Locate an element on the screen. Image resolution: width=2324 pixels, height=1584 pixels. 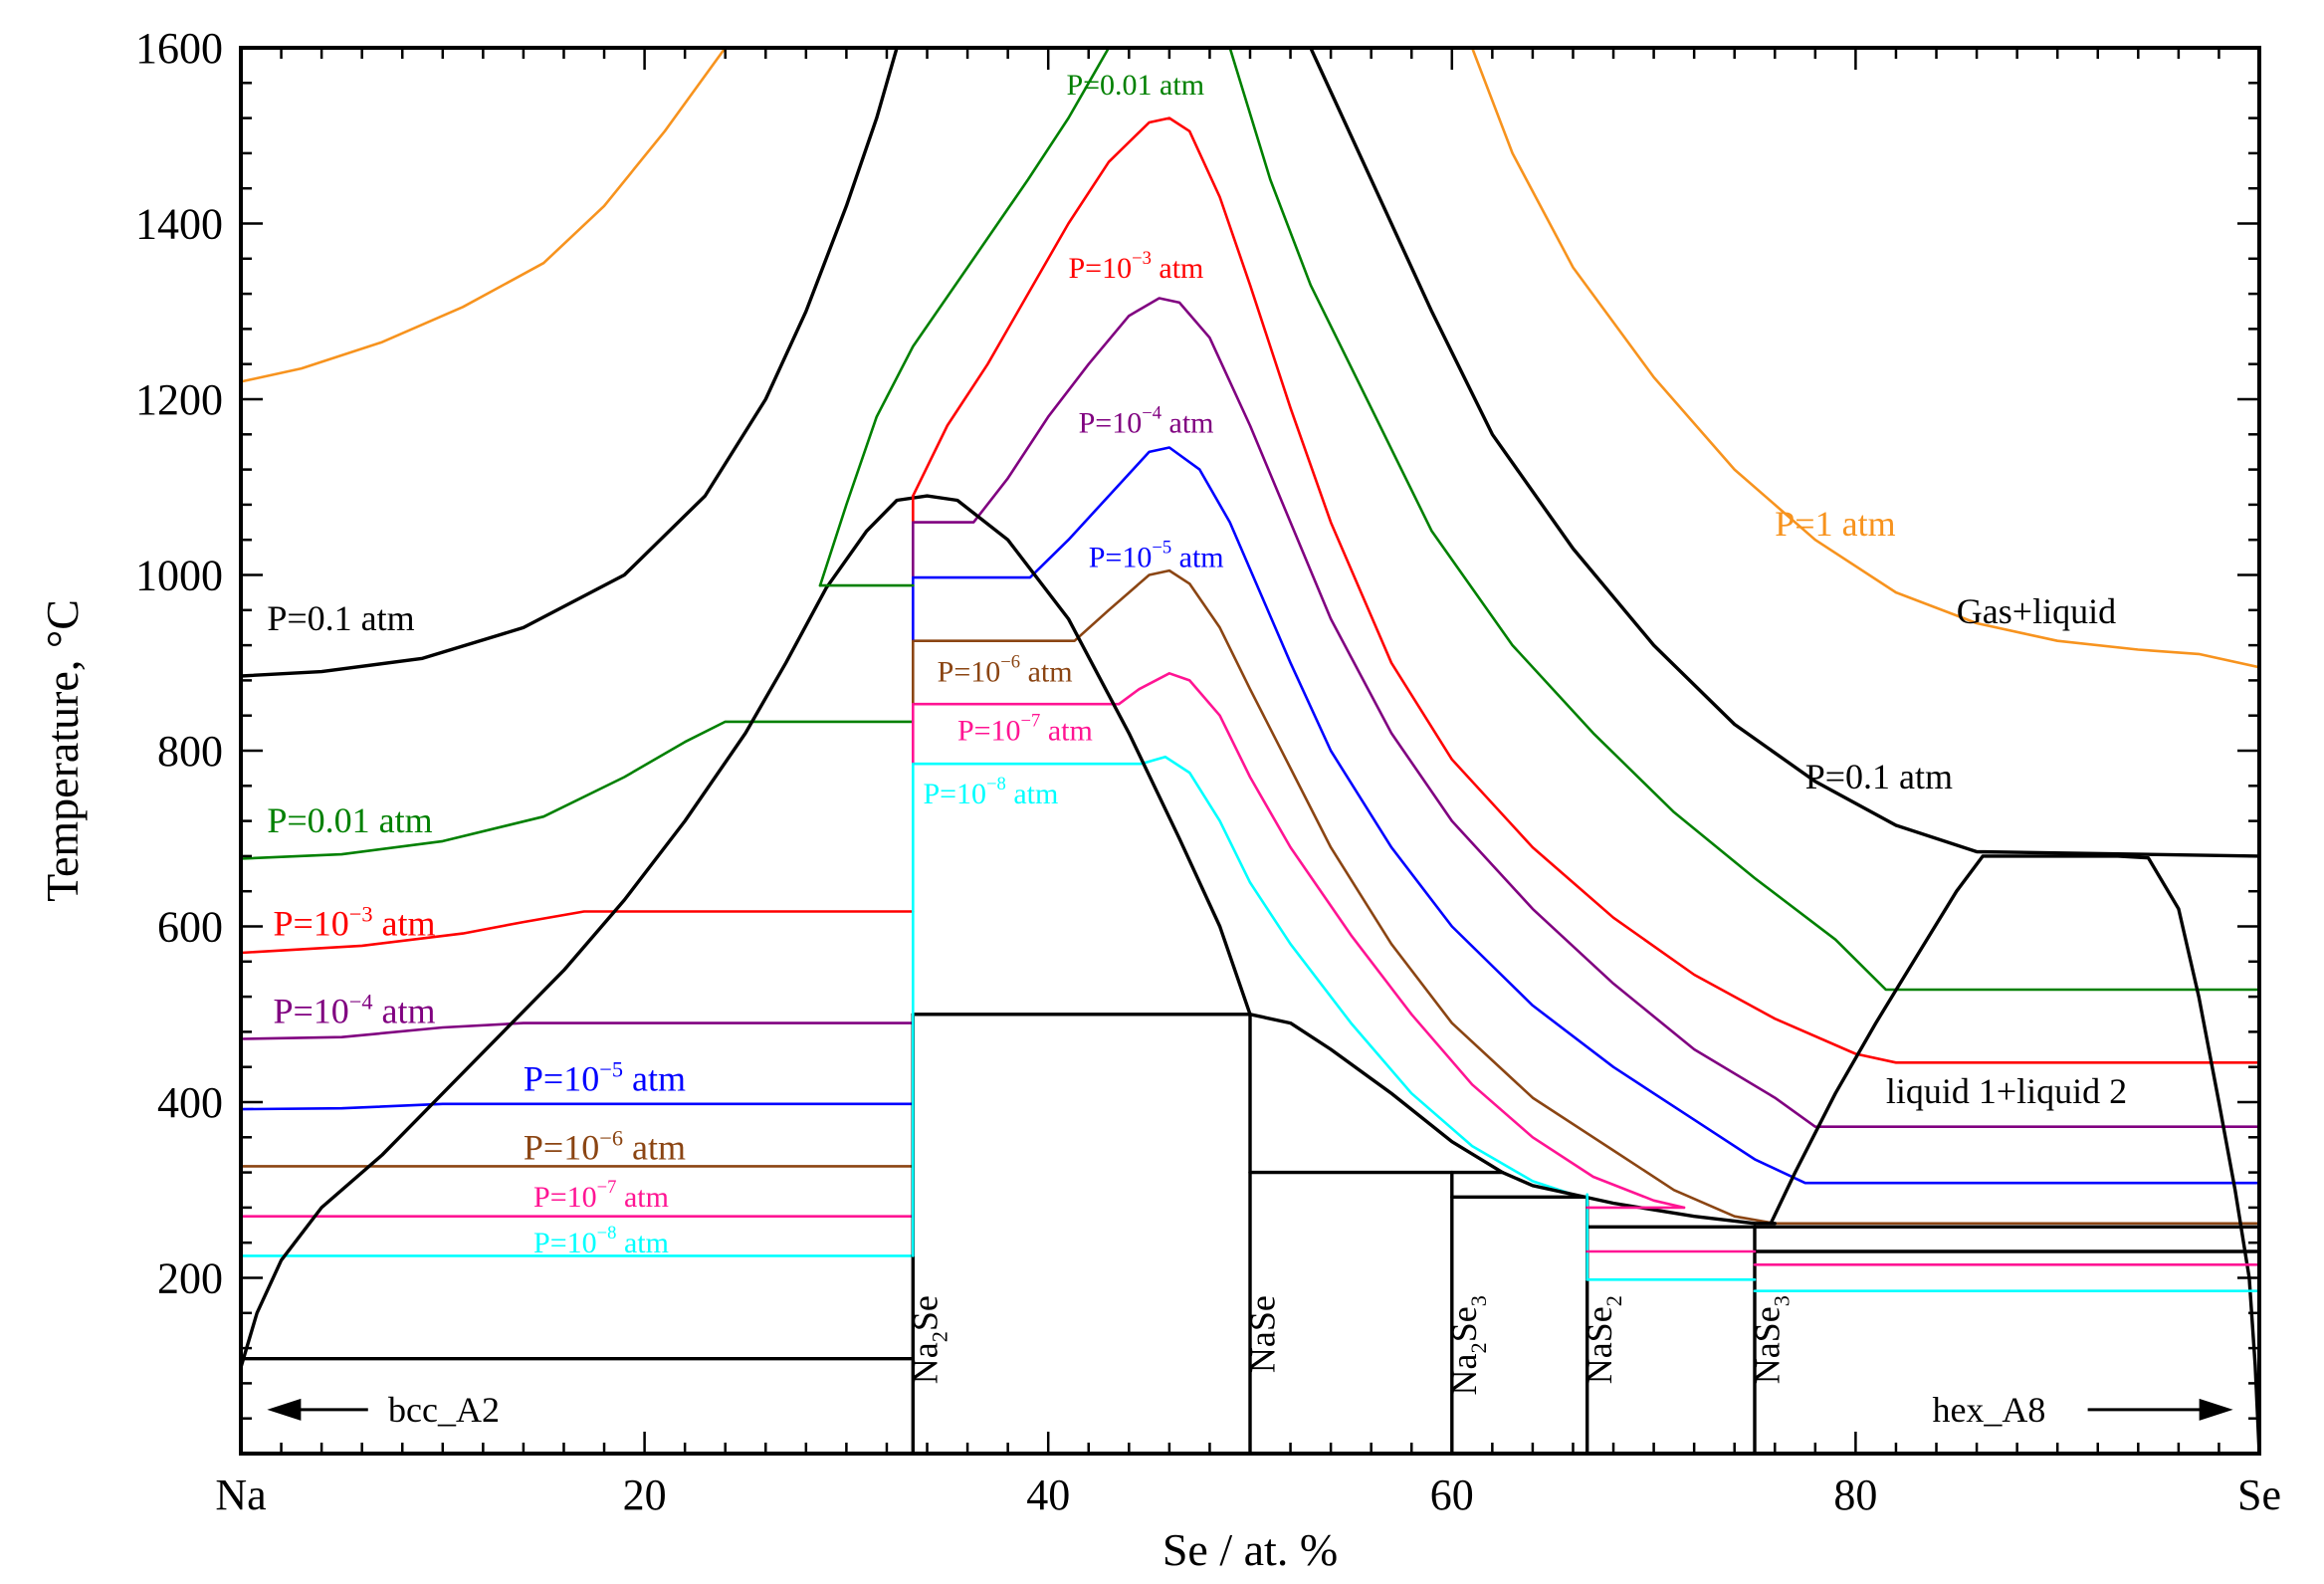
y-tick-label: 800 is located at coordinates (190, 751).